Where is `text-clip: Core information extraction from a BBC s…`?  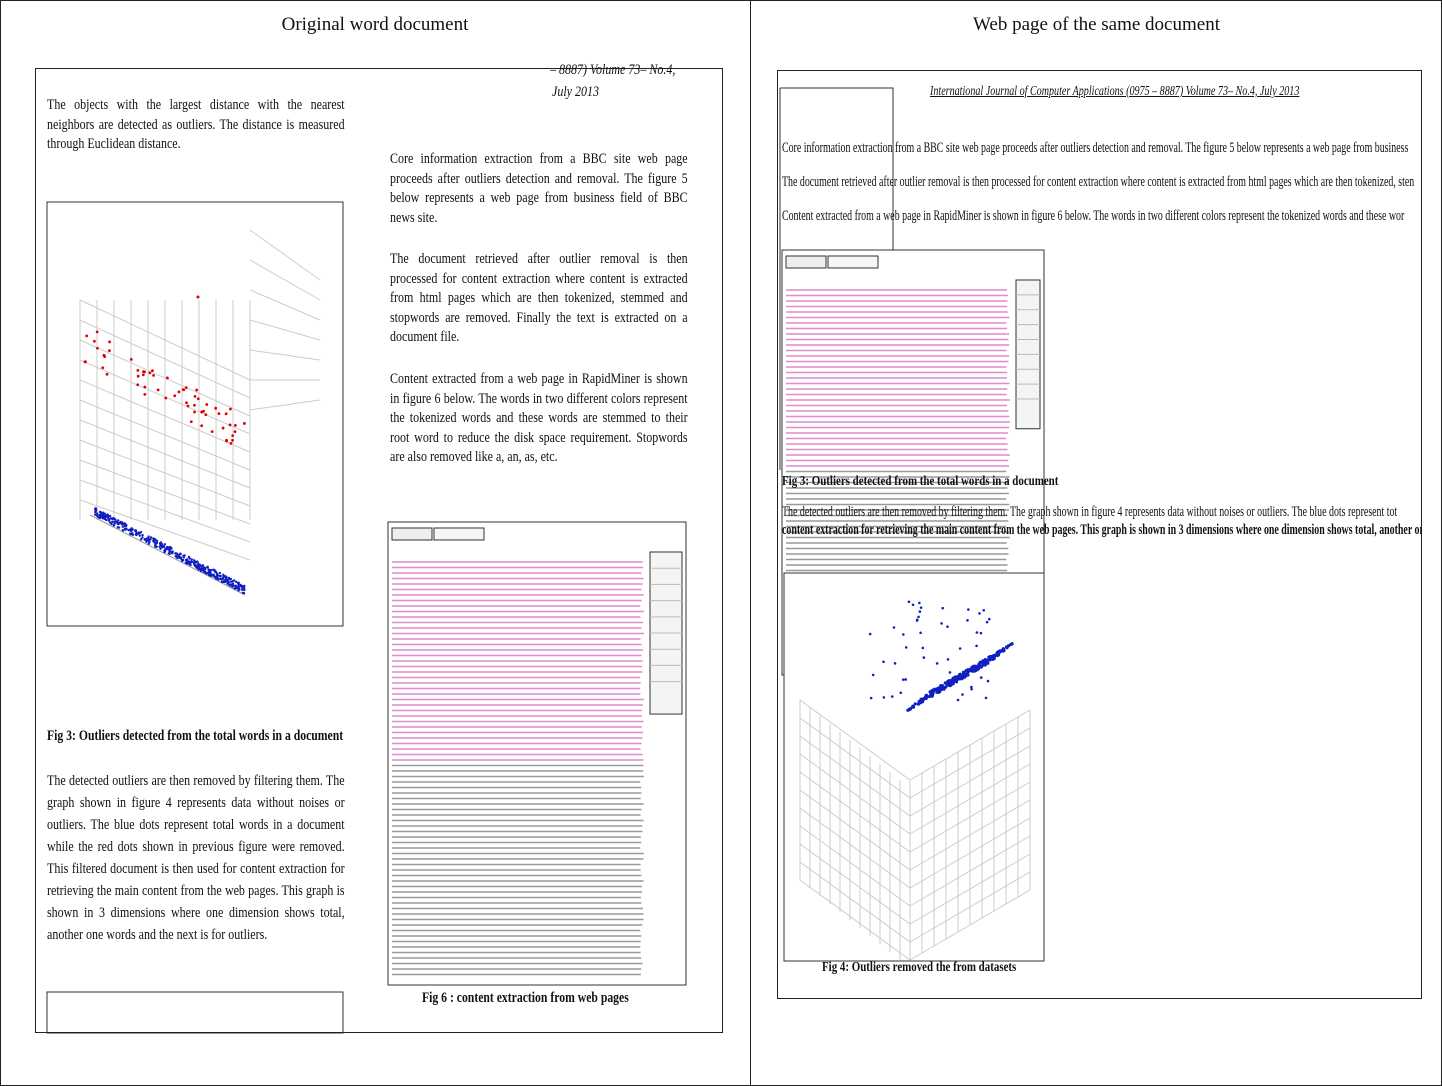
text-clip: Core information extraction from a BBC s… is located at coordinates (1102, 190).